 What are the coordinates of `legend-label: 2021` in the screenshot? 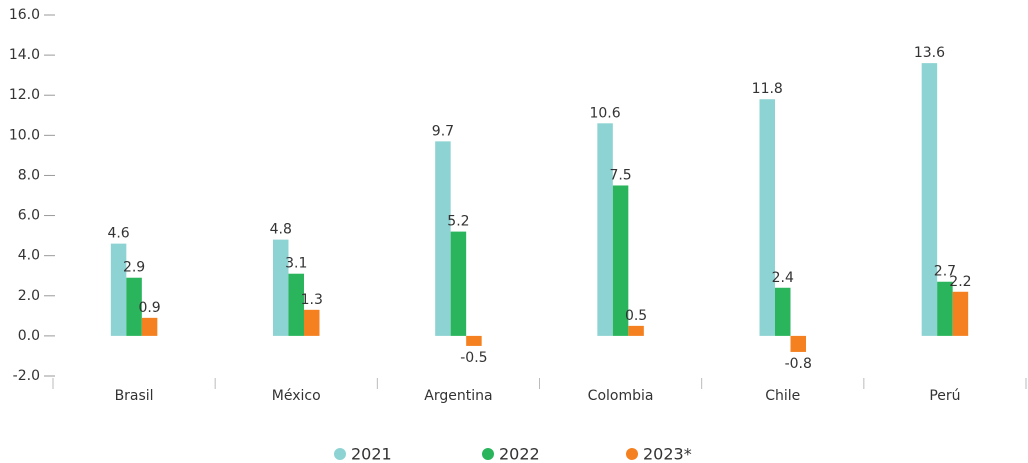 It's located at (371, 454).